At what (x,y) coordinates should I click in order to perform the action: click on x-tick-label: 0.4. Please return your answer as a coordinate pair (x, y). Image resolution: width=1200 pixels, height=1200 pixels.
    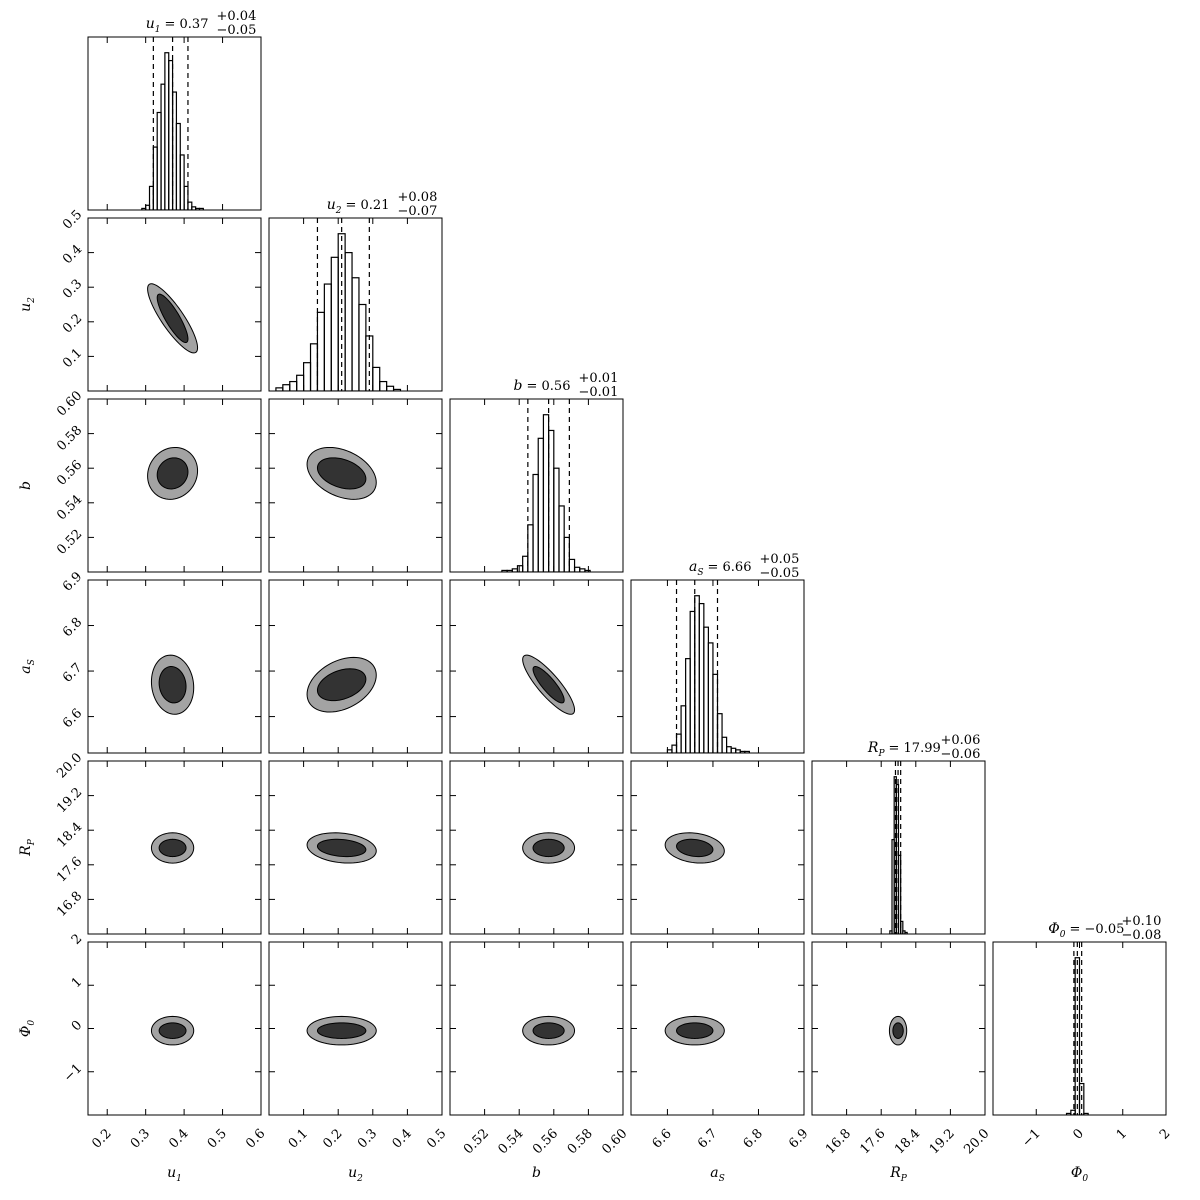
    Looking at the image, I should click on (178, 1138).